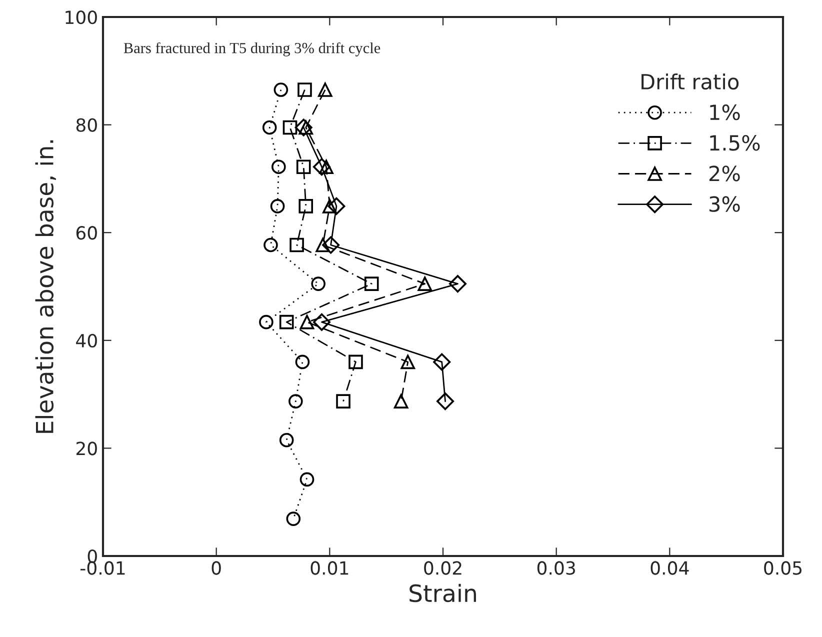  Describe the element at coordinates (102, 568) in the screenshot. I see `x-tick-label: -0.01` at that location.